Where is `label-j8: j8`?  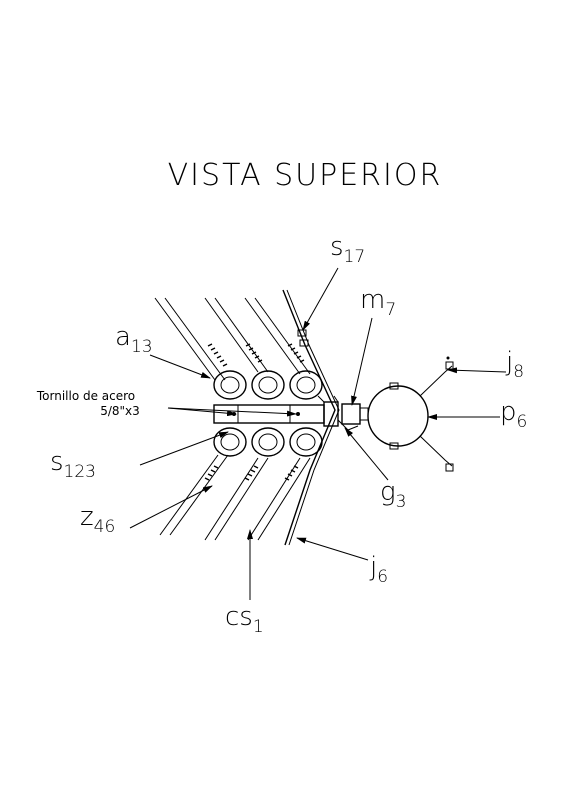 label-j8: j8 is located at coordinates (514, 364).